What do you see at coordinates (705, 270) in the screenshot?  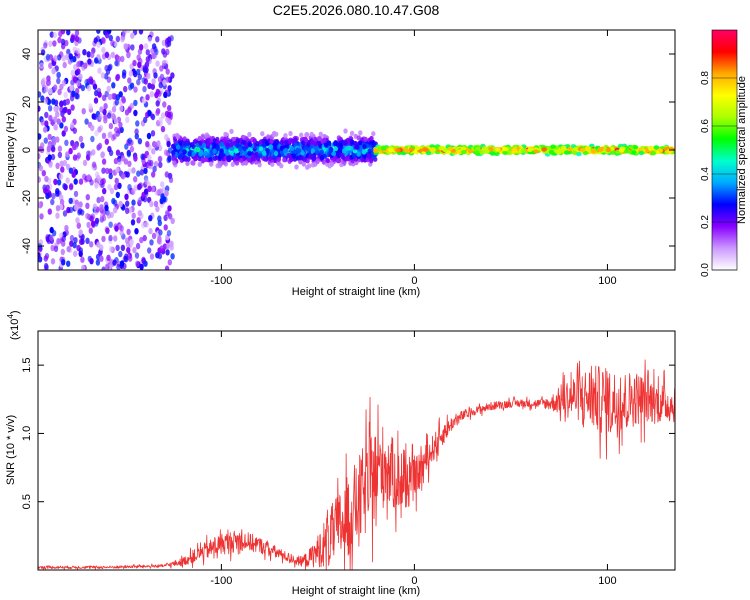 I see `colorbar-tick-label: 0.0` at bounding box center [705, 270].